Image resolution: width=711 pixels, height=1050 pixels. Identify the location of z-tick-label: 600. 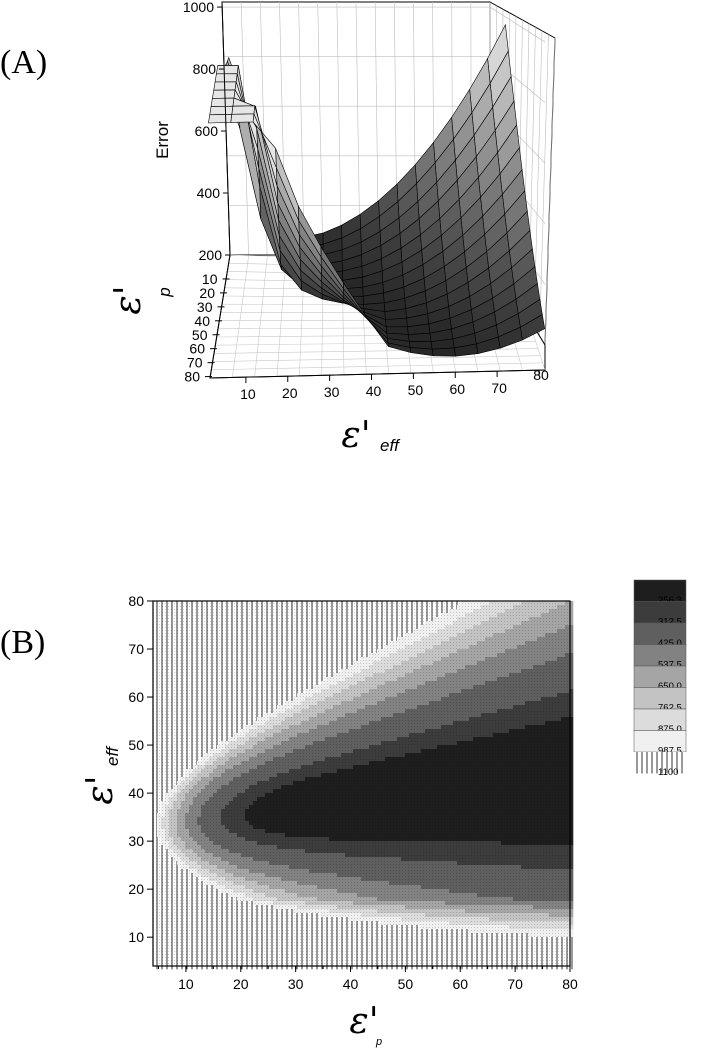
(207, 131).